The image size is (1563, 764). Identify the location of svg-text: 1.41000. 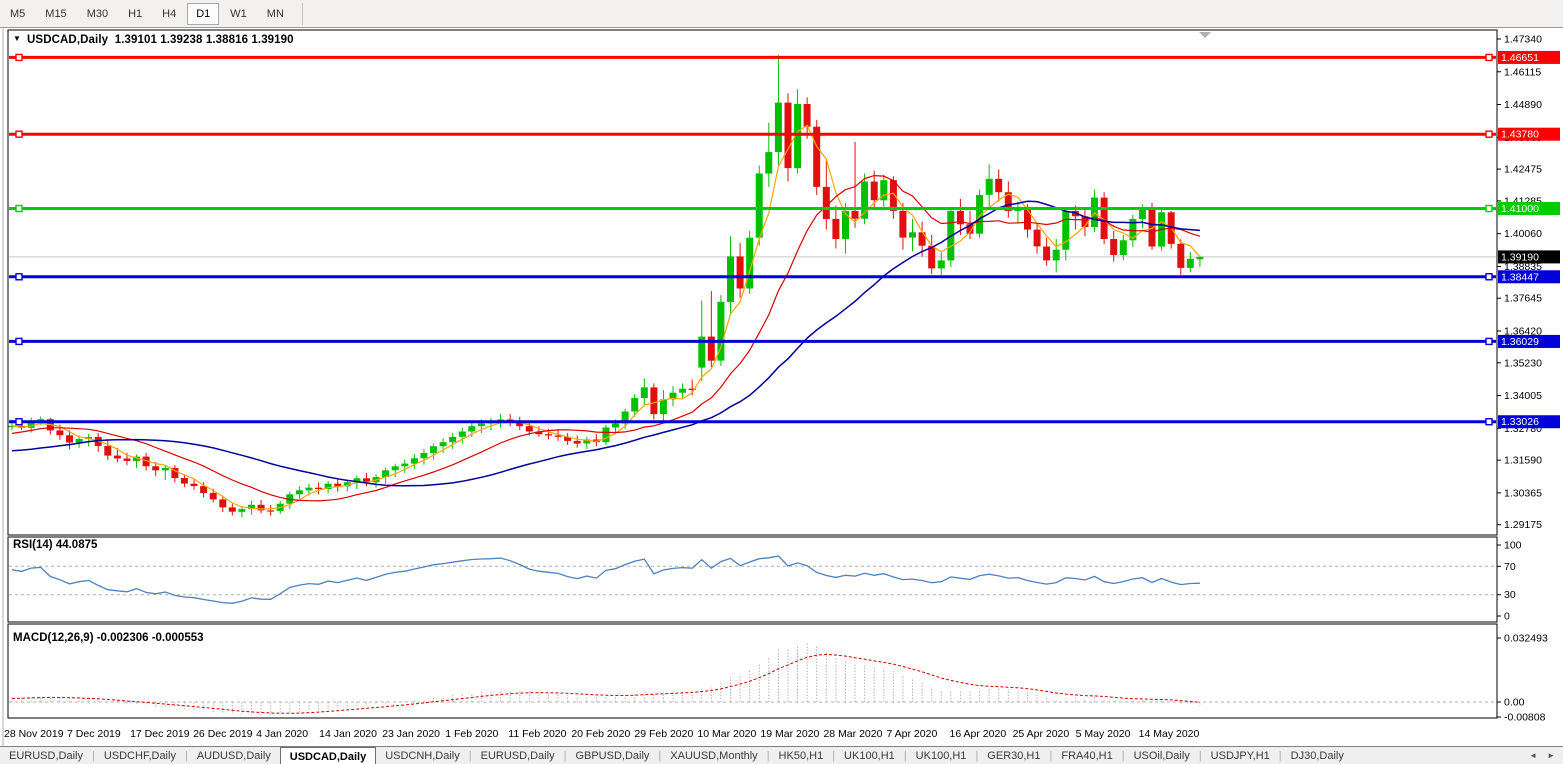
(1520, 209).